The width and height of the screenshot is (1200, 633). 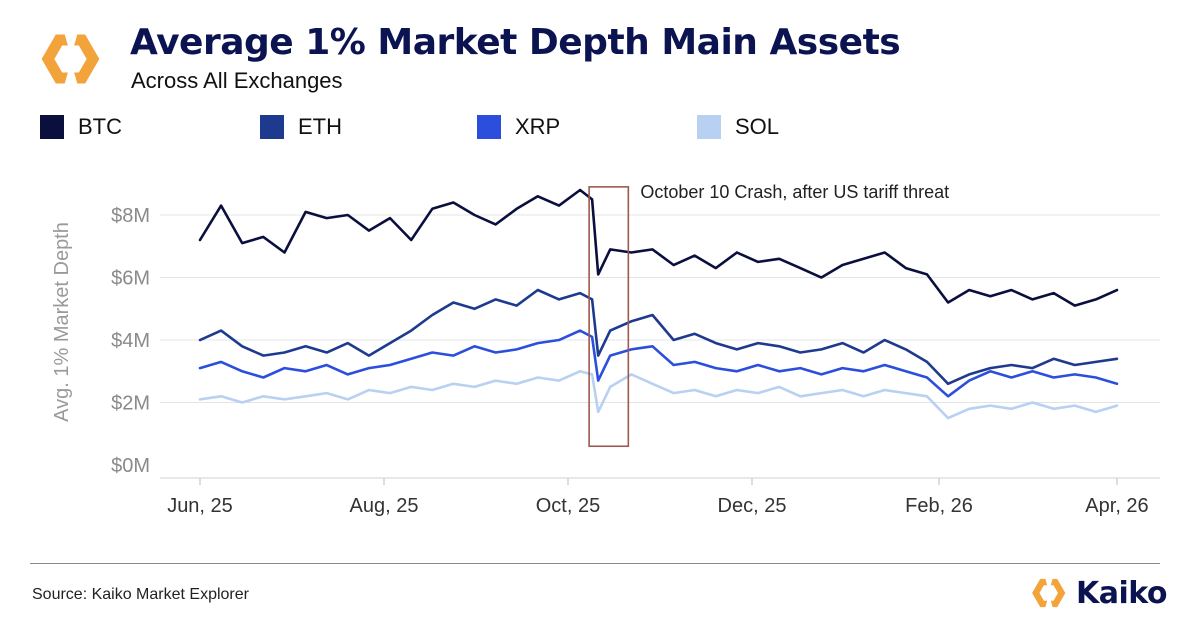 What do you see at coordinates (658, 395) in the screenshot?
I see `series-line-sol` at bounding box center [658, 395].